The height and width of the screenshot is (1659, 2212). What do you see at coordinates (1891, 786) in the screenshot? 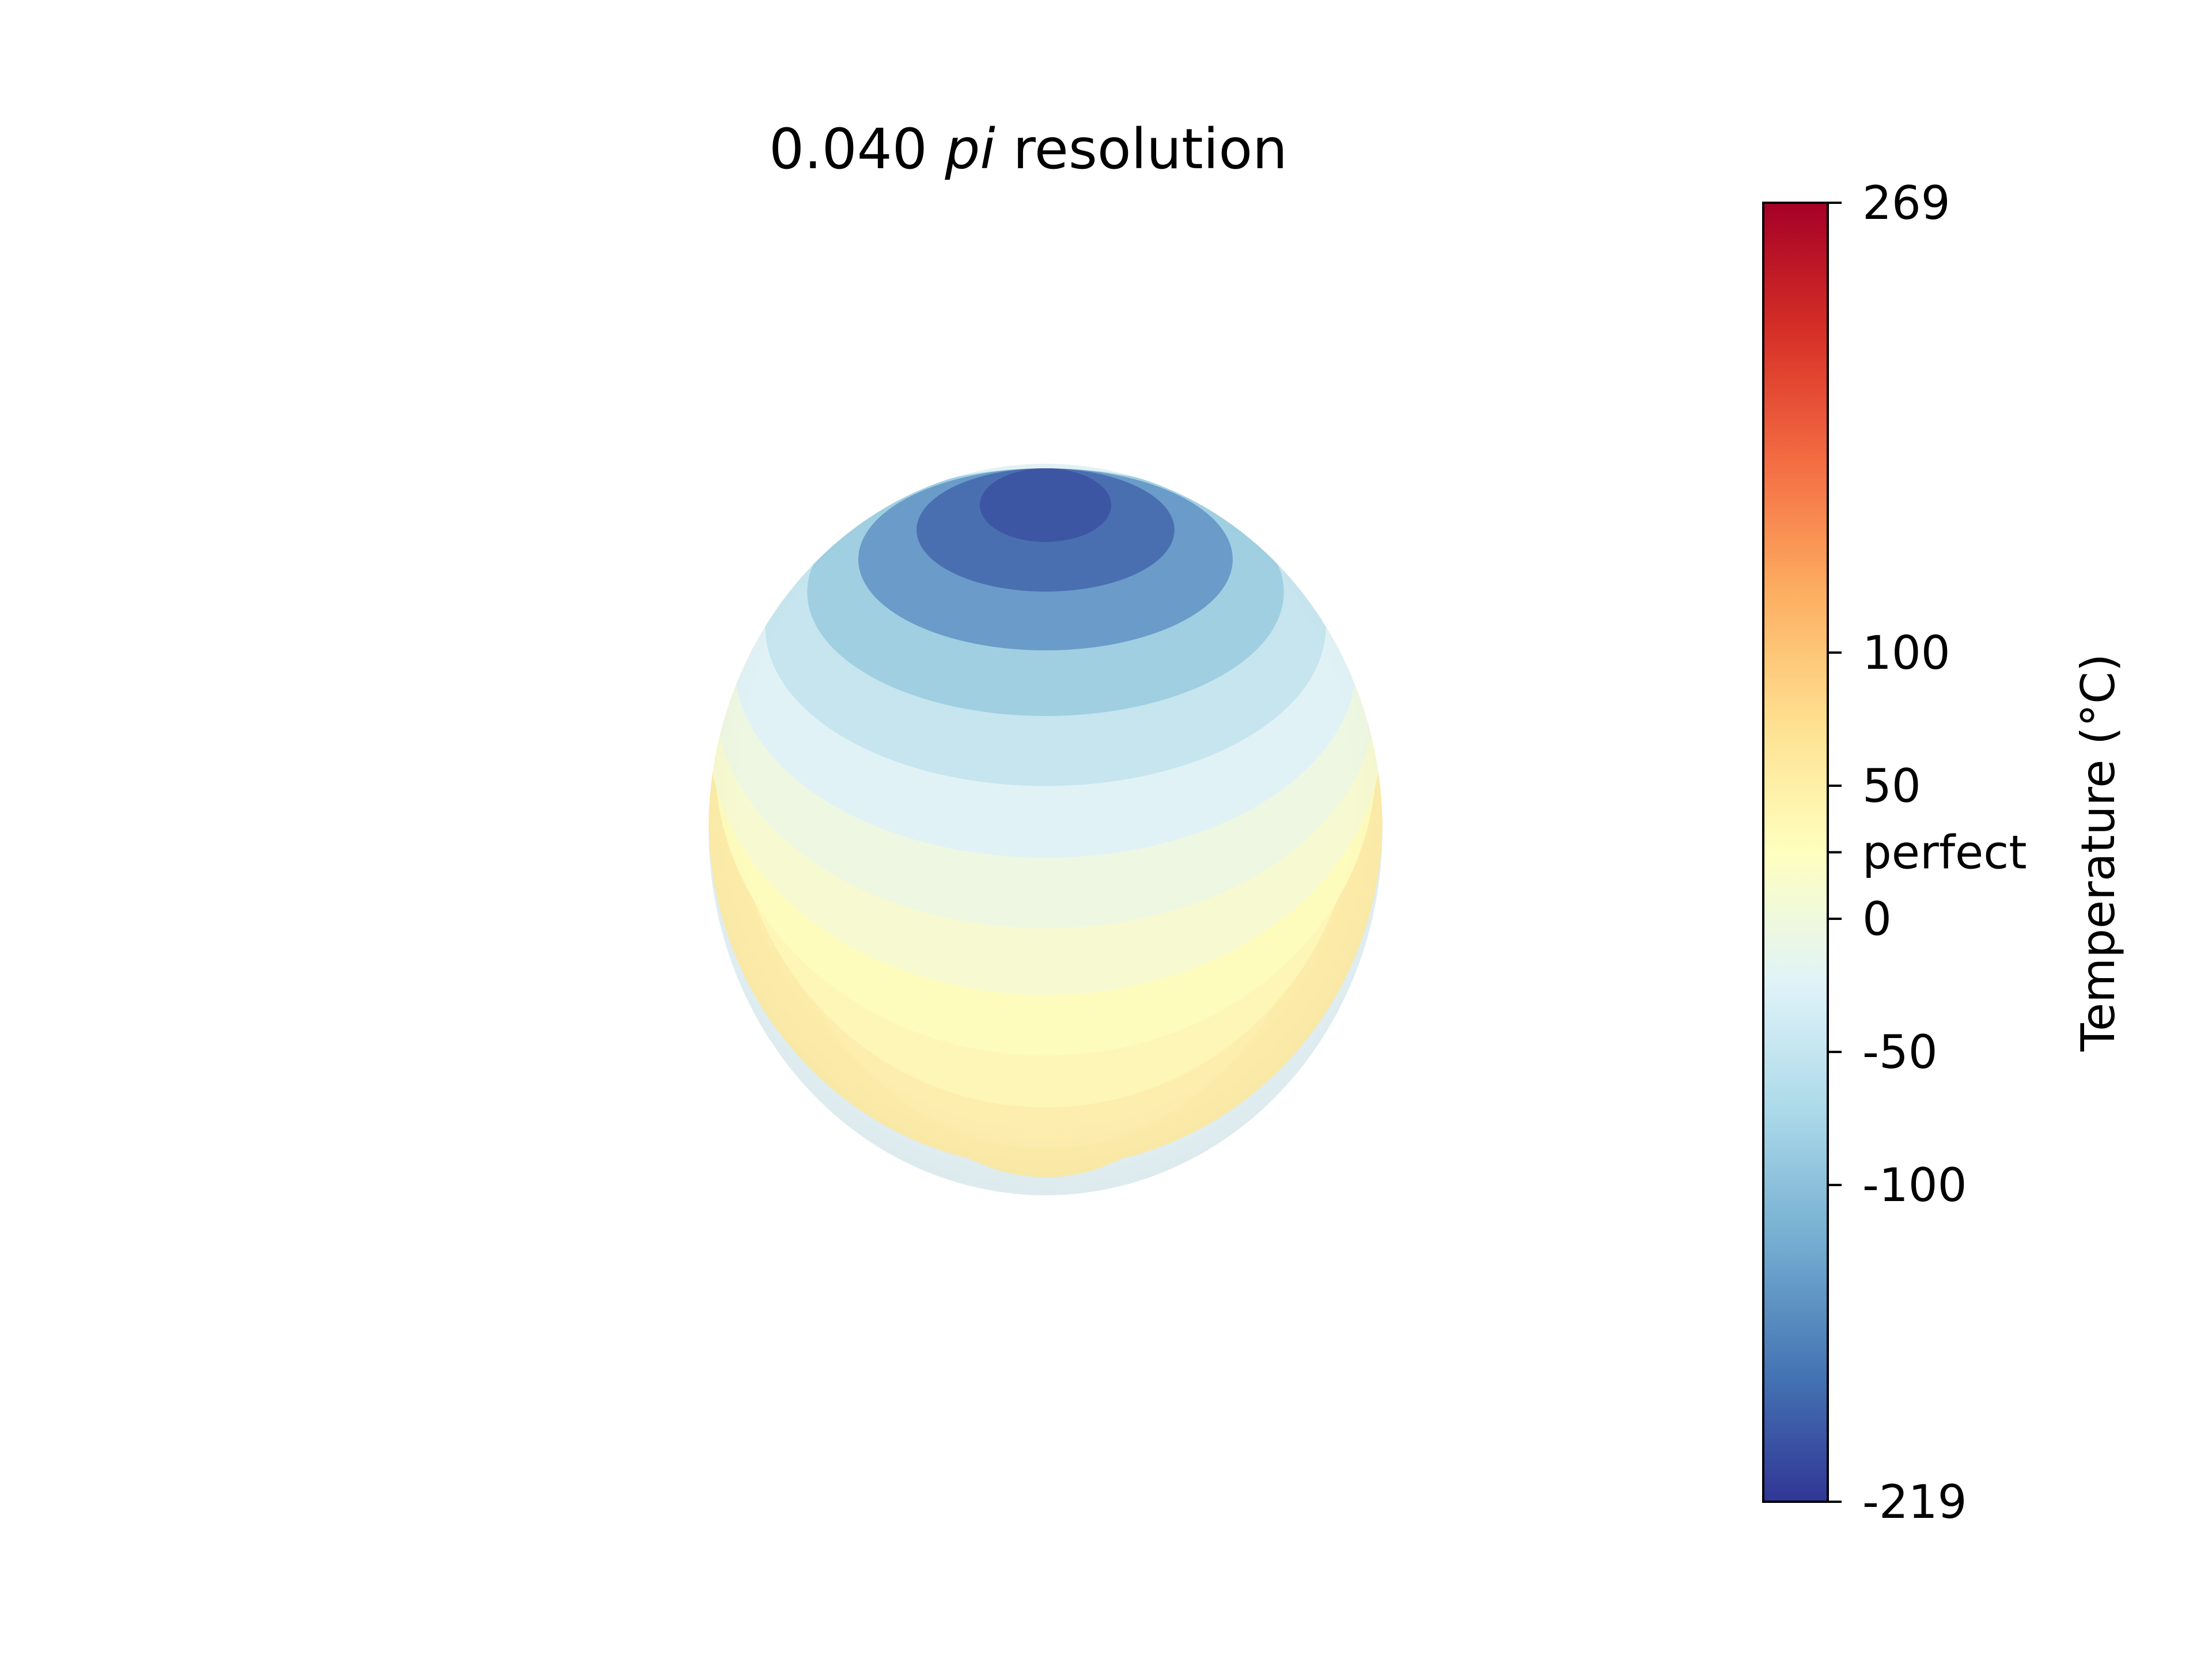
I see `colorbar-tick-label: 50` at bounding box center [1891, 786].